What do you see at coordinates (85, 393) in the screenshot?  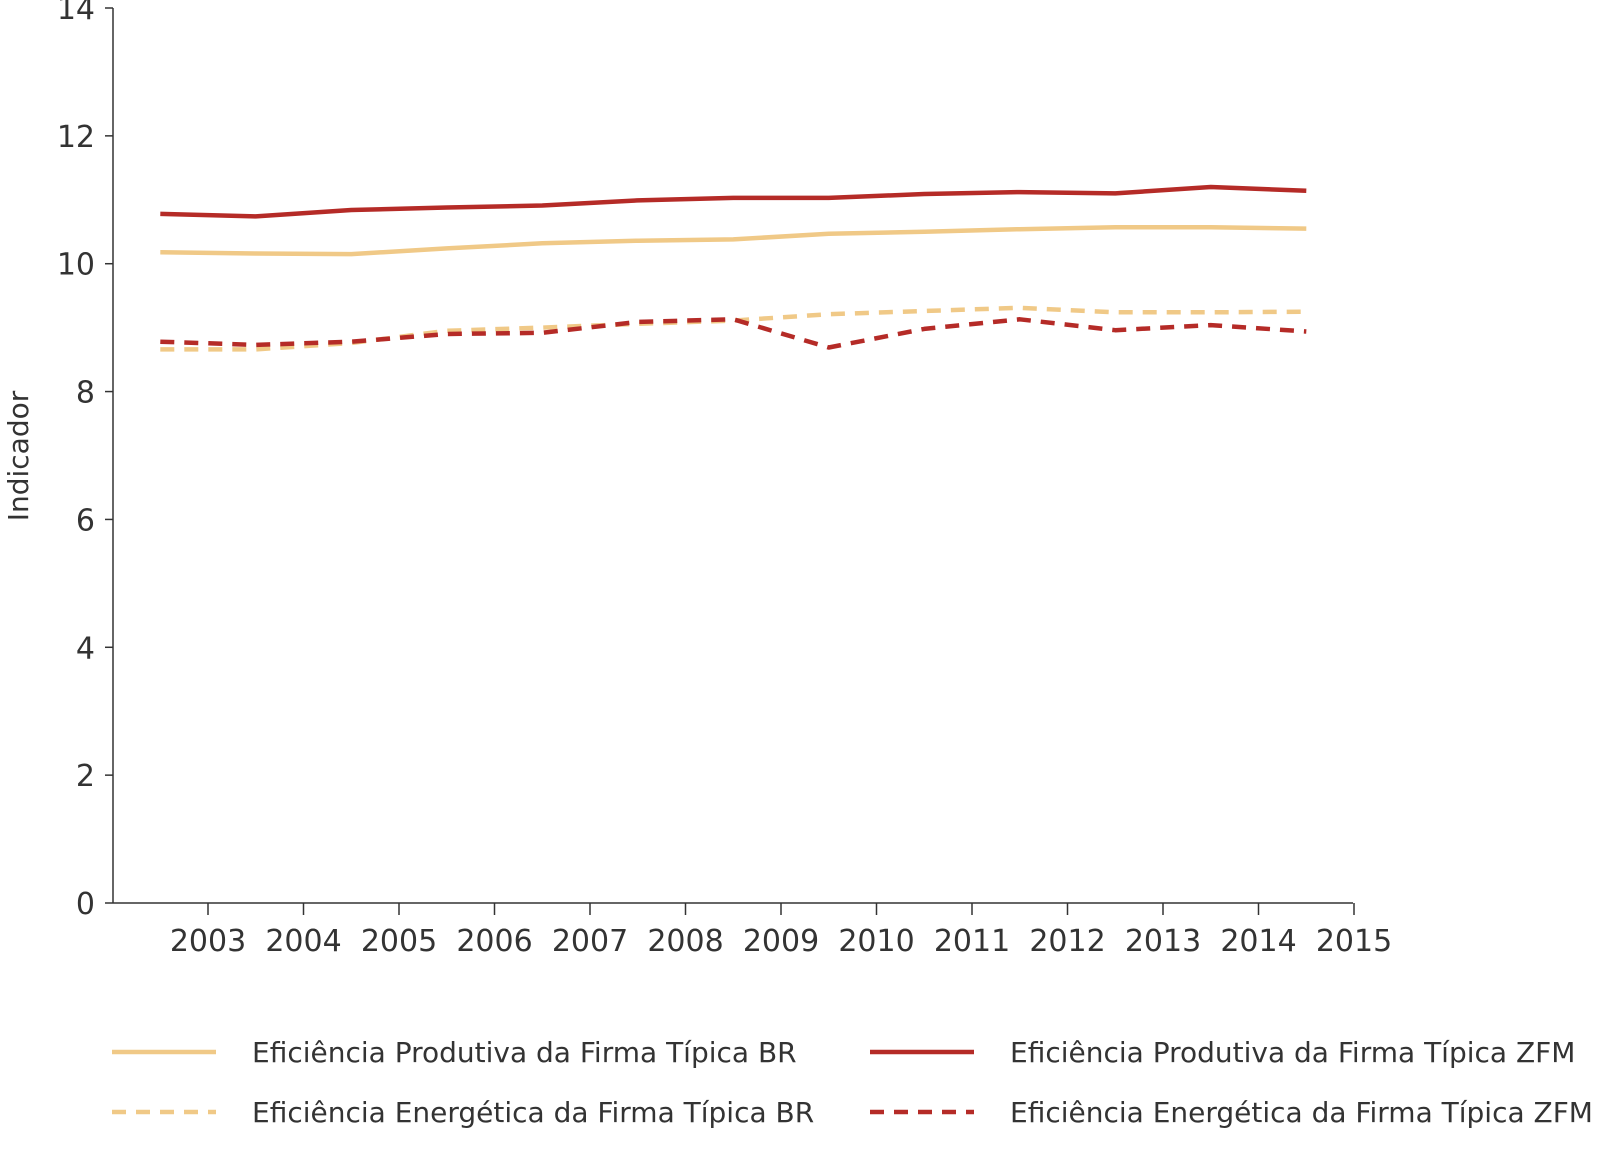 I see `y-tick-label: 8` at bounding box center [85, 393].